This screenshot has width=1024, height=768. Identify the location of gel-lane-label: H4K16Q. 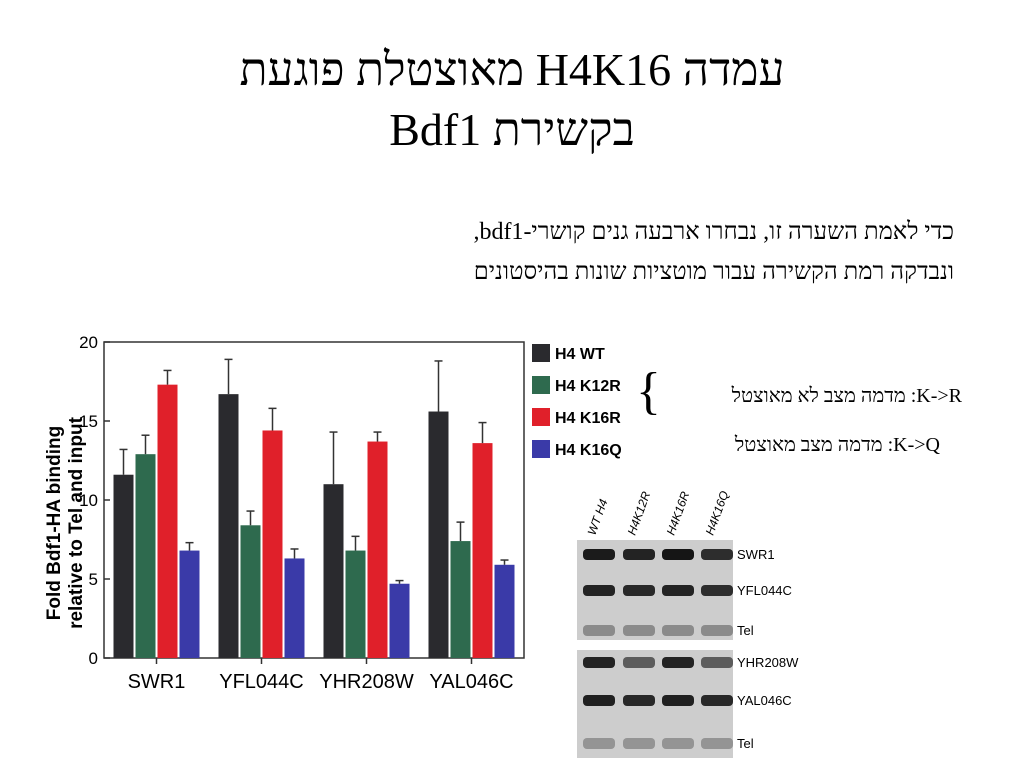
(717, 513).